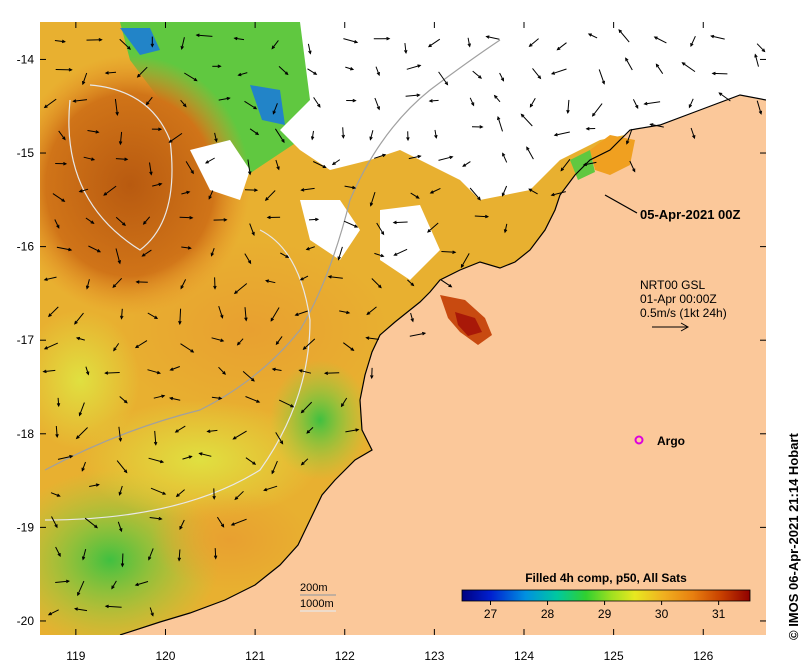 This screenshot has height=672, width=809. Describe the element at coordinates (683, 313) in the screenshot. I see `current-scale: 0.5m/s (1kt 24h)` at that location.